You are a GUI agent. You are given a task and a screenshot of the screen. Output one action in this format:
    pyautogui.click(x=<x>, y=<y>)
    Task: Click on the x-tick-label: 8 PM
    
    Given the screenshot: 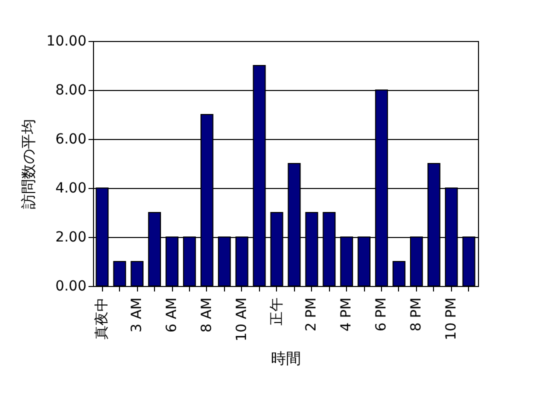 What is the action you would take?
    pyautogui.click(x=416, y=315)
    